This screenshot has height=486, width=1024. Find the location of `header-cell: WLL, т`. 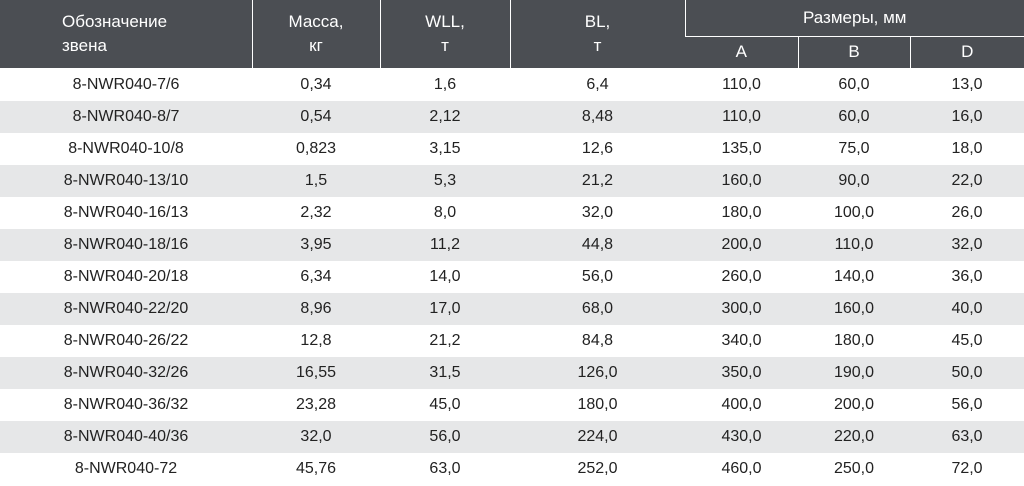

header-cell: WLL, т is located at coordinates (444, 34).